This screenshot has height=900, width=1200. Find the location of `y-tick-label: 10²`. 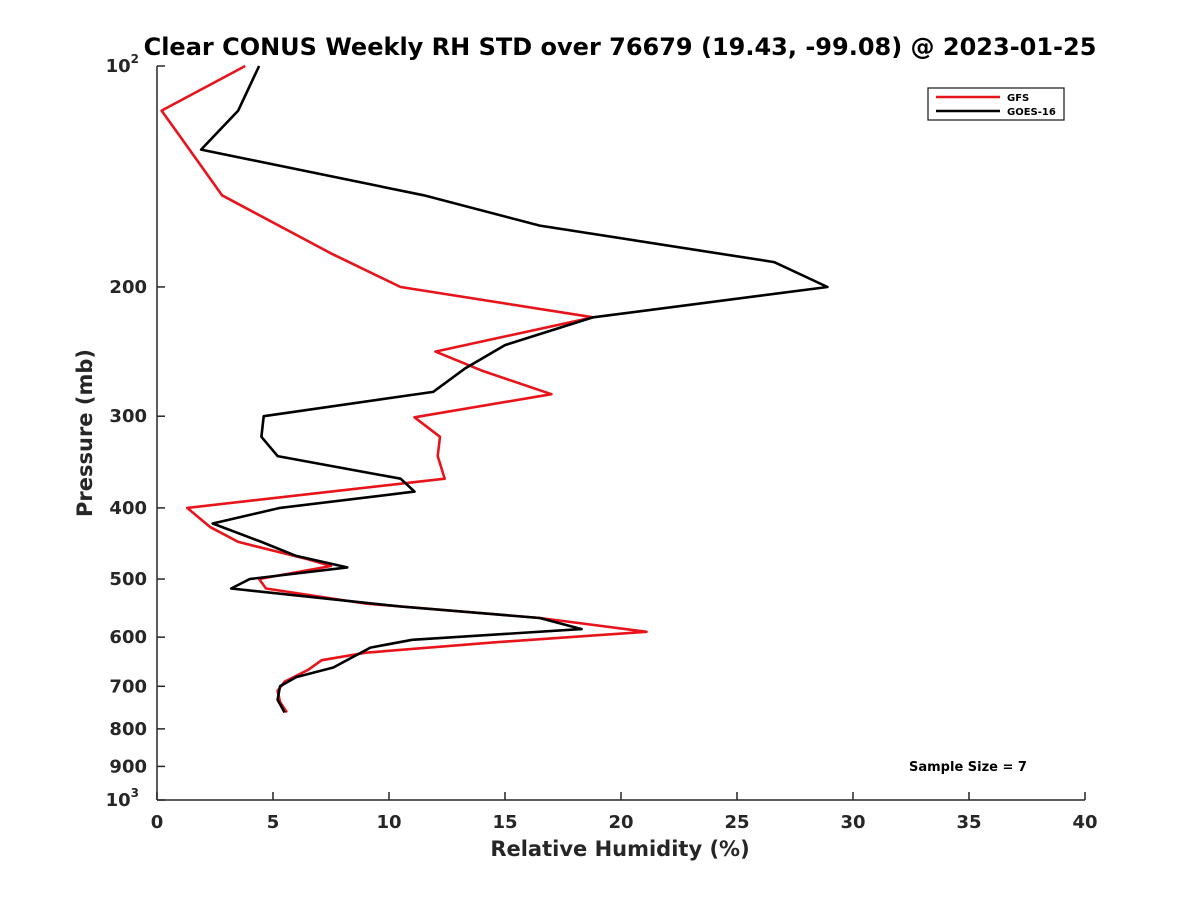

y-tick-label: 10² is located at coordinates (122, 64).